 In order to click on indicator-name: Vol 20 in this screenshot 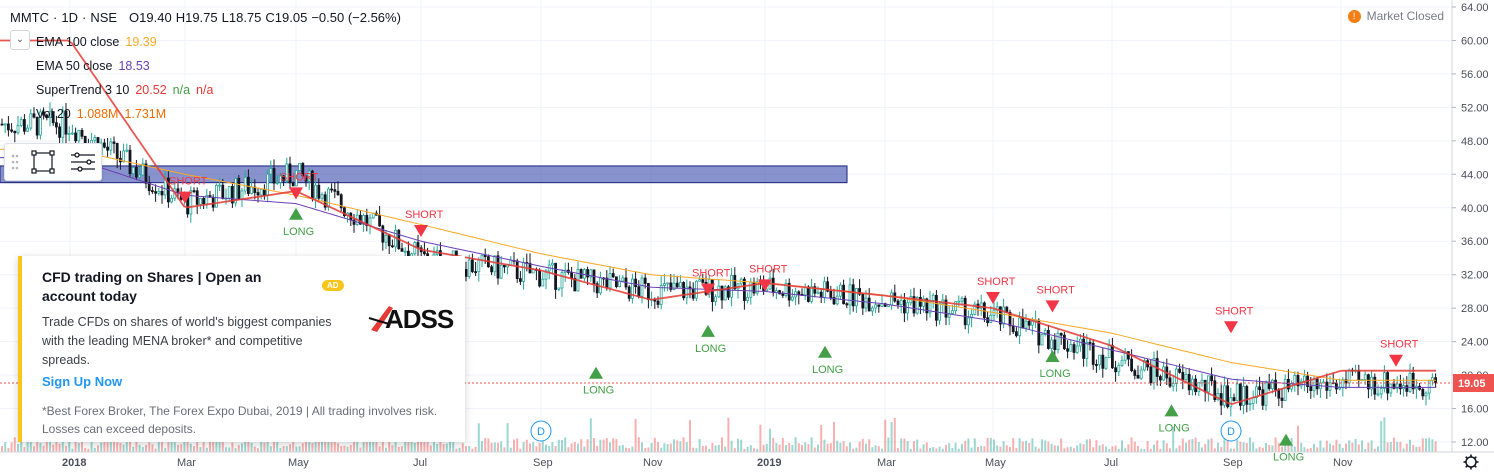, I will do `click(53, 114)`.